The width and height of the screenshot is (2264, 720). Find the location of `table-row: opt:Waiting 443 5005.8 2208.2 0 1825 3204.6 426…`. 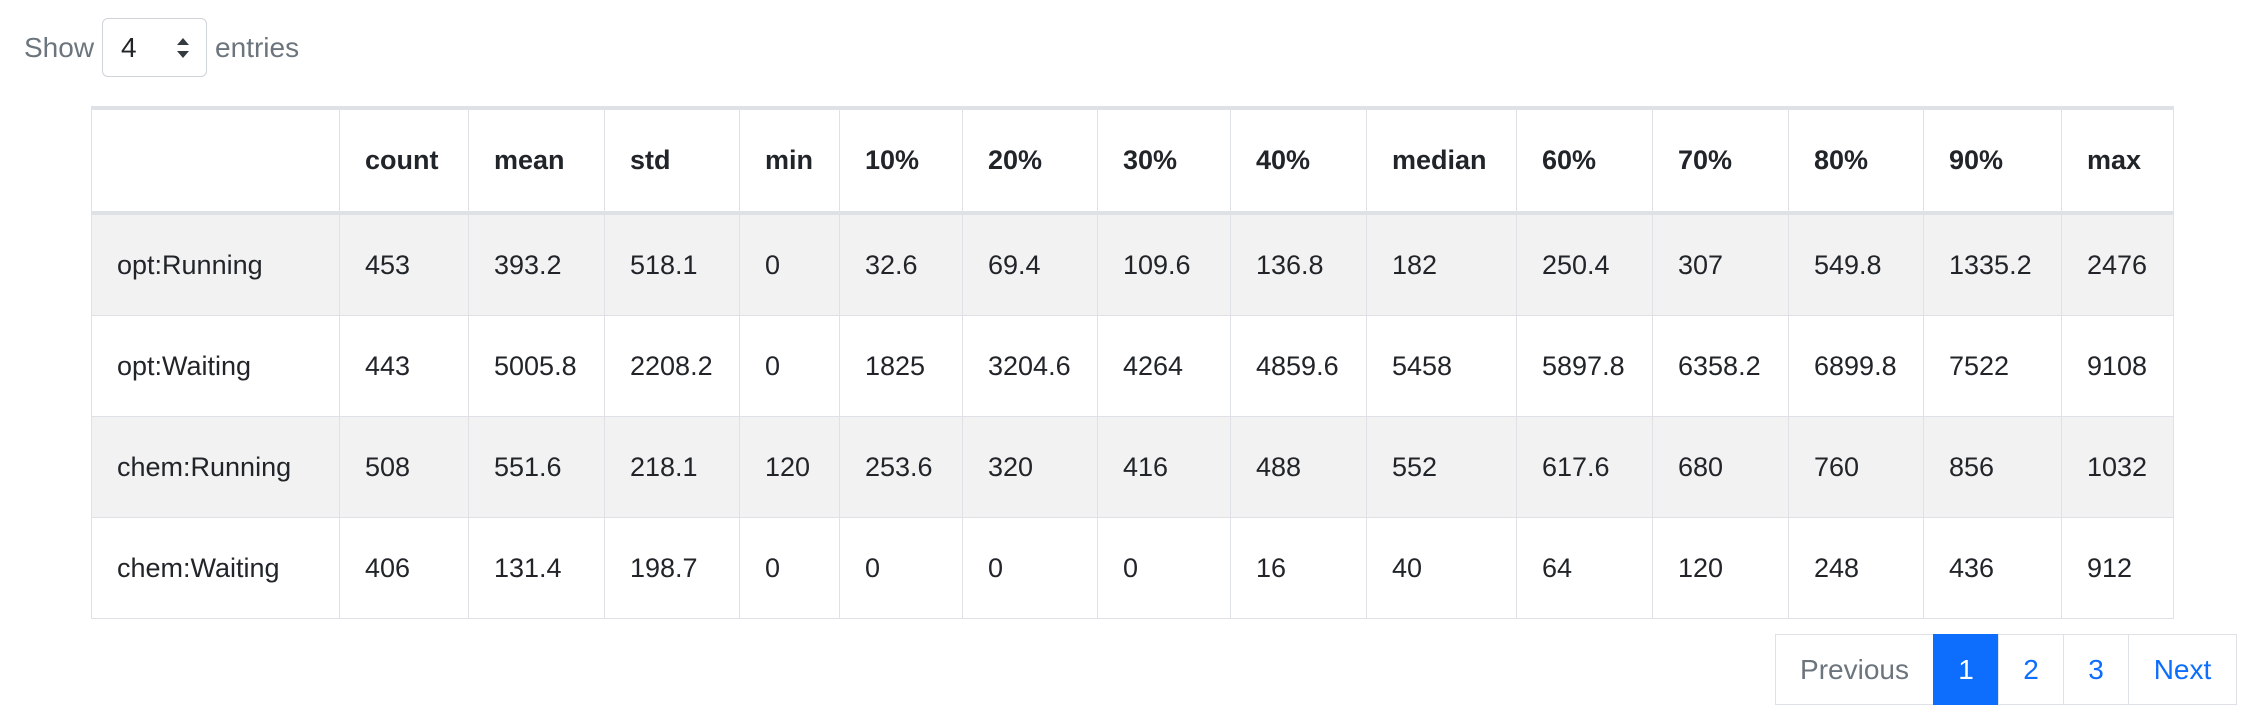

table-row: opt:Waiting 443 5005.8 2208.2 0 1825 3204.6 426… is located at coordinates (1132, 366).